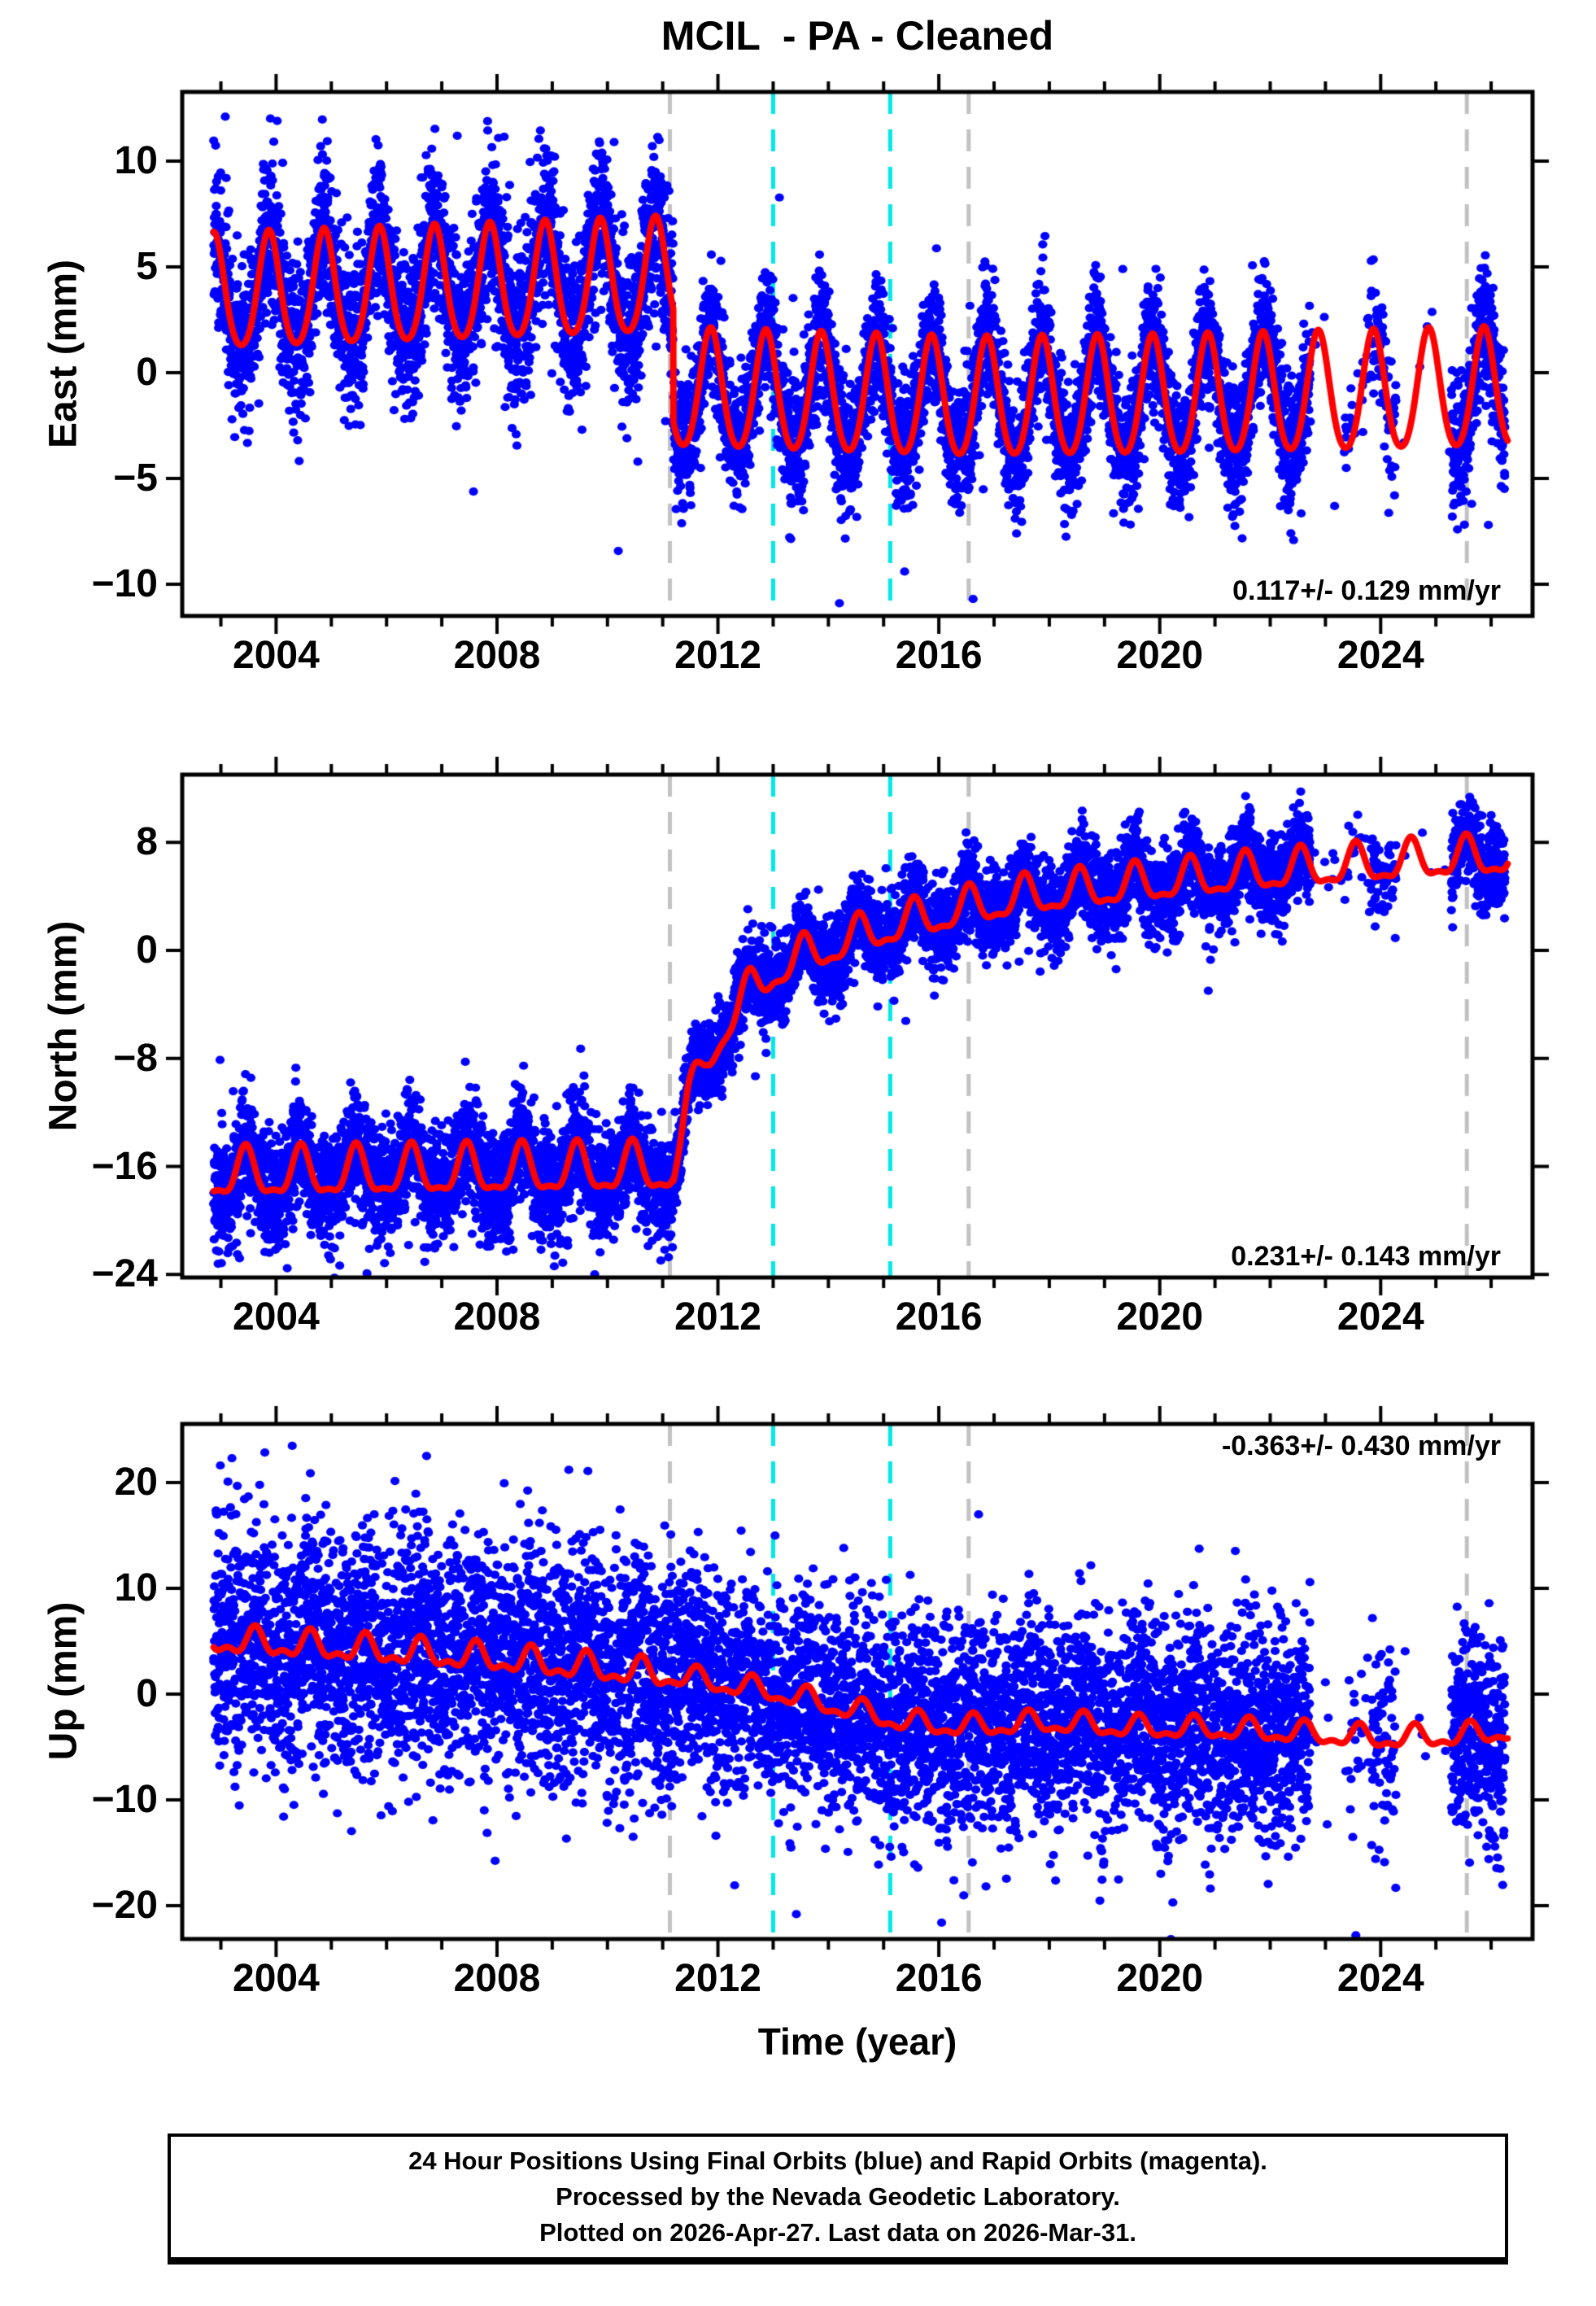 Image resolution: width=1596 pixels, height=2306 pixels. Describe the element at coordinates (1366, 590) in the screenshot. I see `rate-annotation-east: 0.117+/- 0.129 mm/yr` at that location.